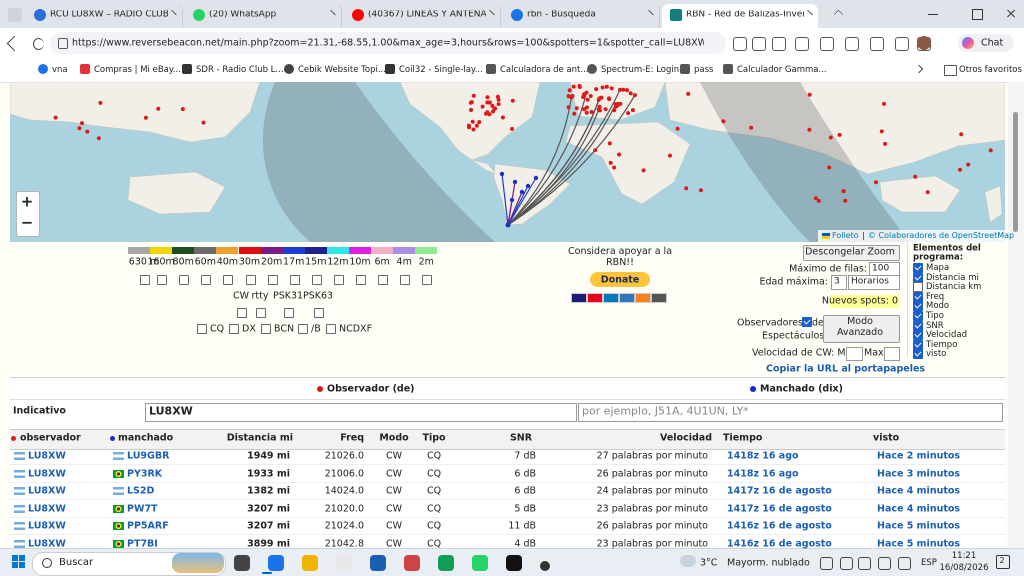 The width and height of the screenshot is (1024, 576). Describe the element at coordinates (27, 222) in the screenshot. I see `zoom-out: −` at that location.